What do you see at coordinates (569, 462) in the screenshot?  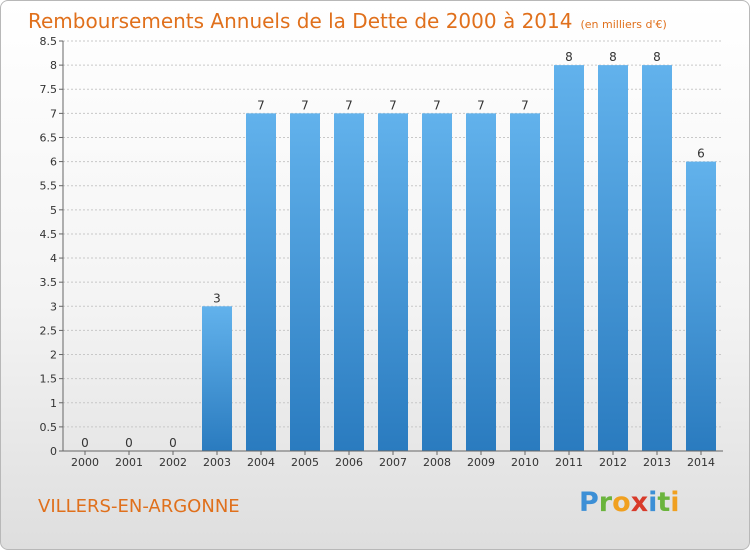 I see `x-tick-label: 2011` at bounding box center [569, 462].